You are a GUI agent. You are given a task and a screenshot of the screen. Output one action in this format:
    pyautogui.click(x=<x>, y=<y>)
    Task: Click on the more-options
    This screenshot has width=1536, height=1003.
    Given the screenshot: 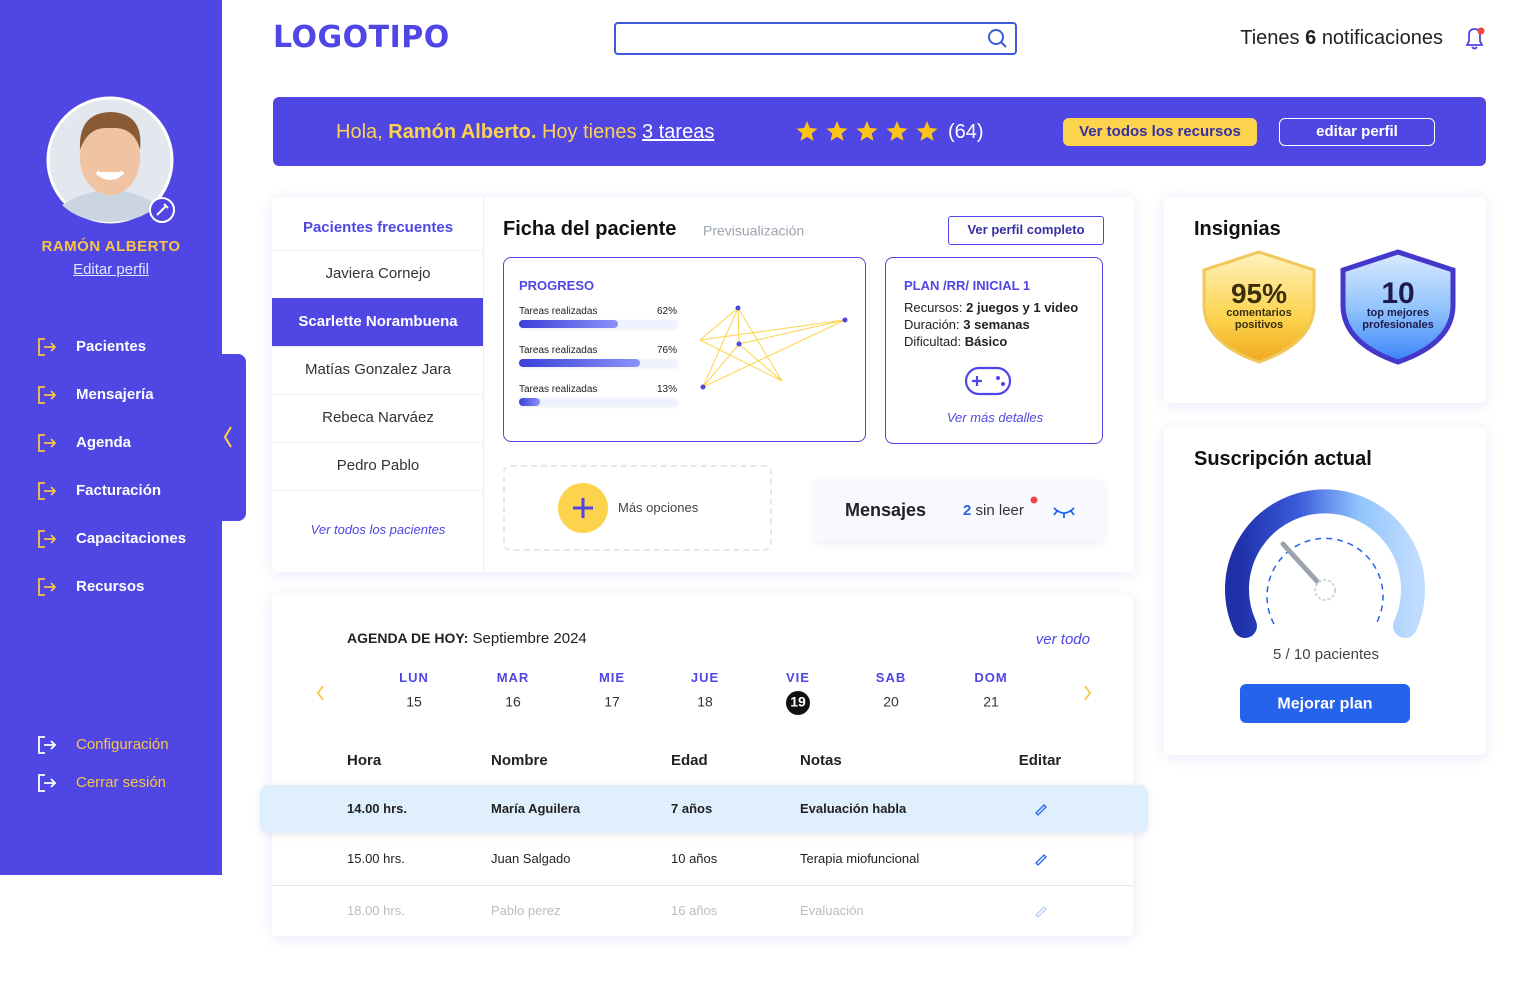 What is the action you would take?
    pyautogui.click(x=637, y=508)
    